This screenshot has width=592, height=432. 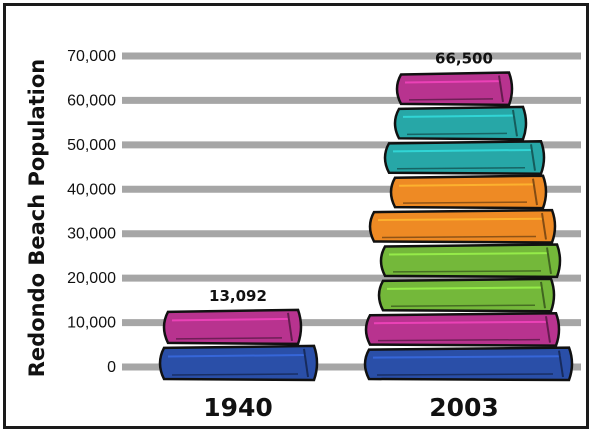 What do you see at coordinates (91, 234) in the screenshot?
I see `y-tick-label: 30,000` at bounding box center [91, 234].